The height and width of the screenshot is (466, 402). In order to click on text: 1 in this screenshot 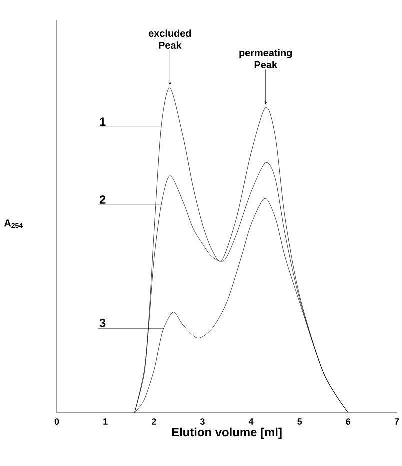, I will do `click(103, 122)`.